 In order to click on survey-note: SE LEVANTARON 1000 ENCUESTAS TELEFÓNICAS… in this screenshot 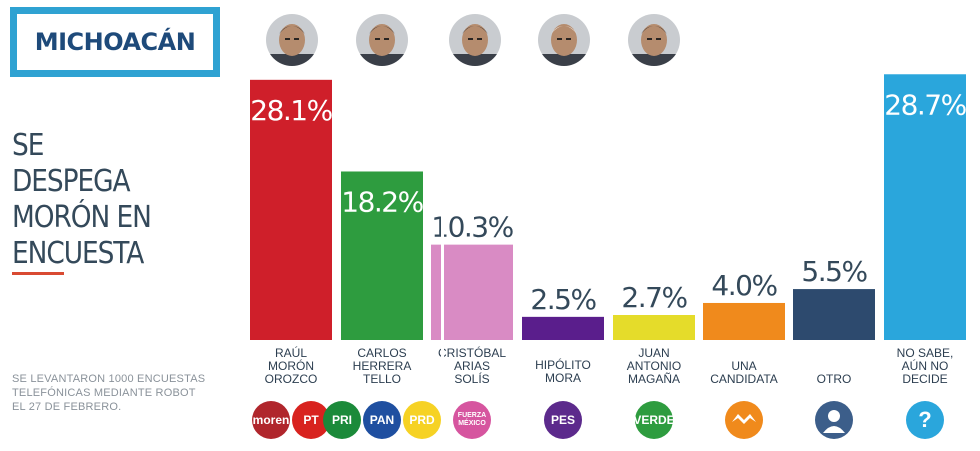, I will do `click(109, 393)`.